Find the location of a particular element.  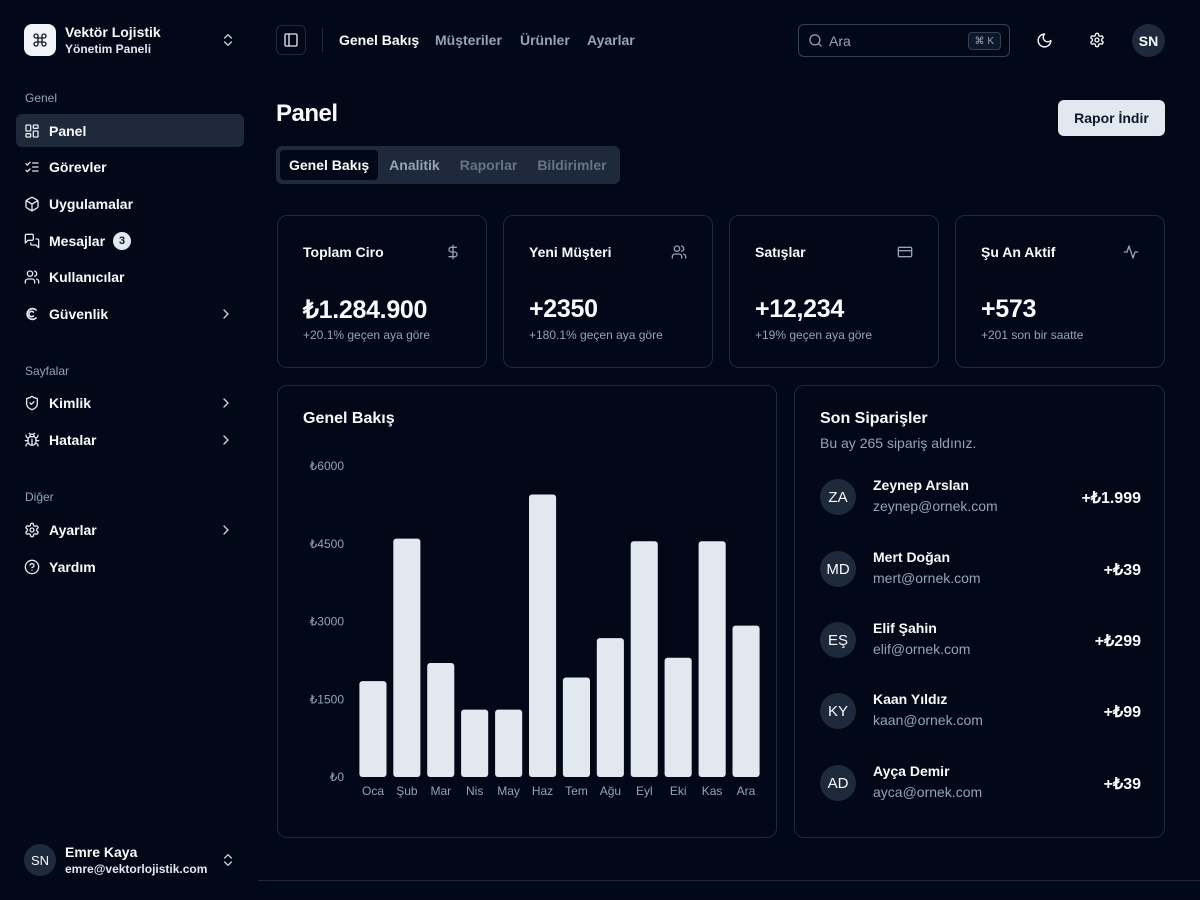

sidebar-item-hatalar: Hatalar is located at coordinates (130, 439).